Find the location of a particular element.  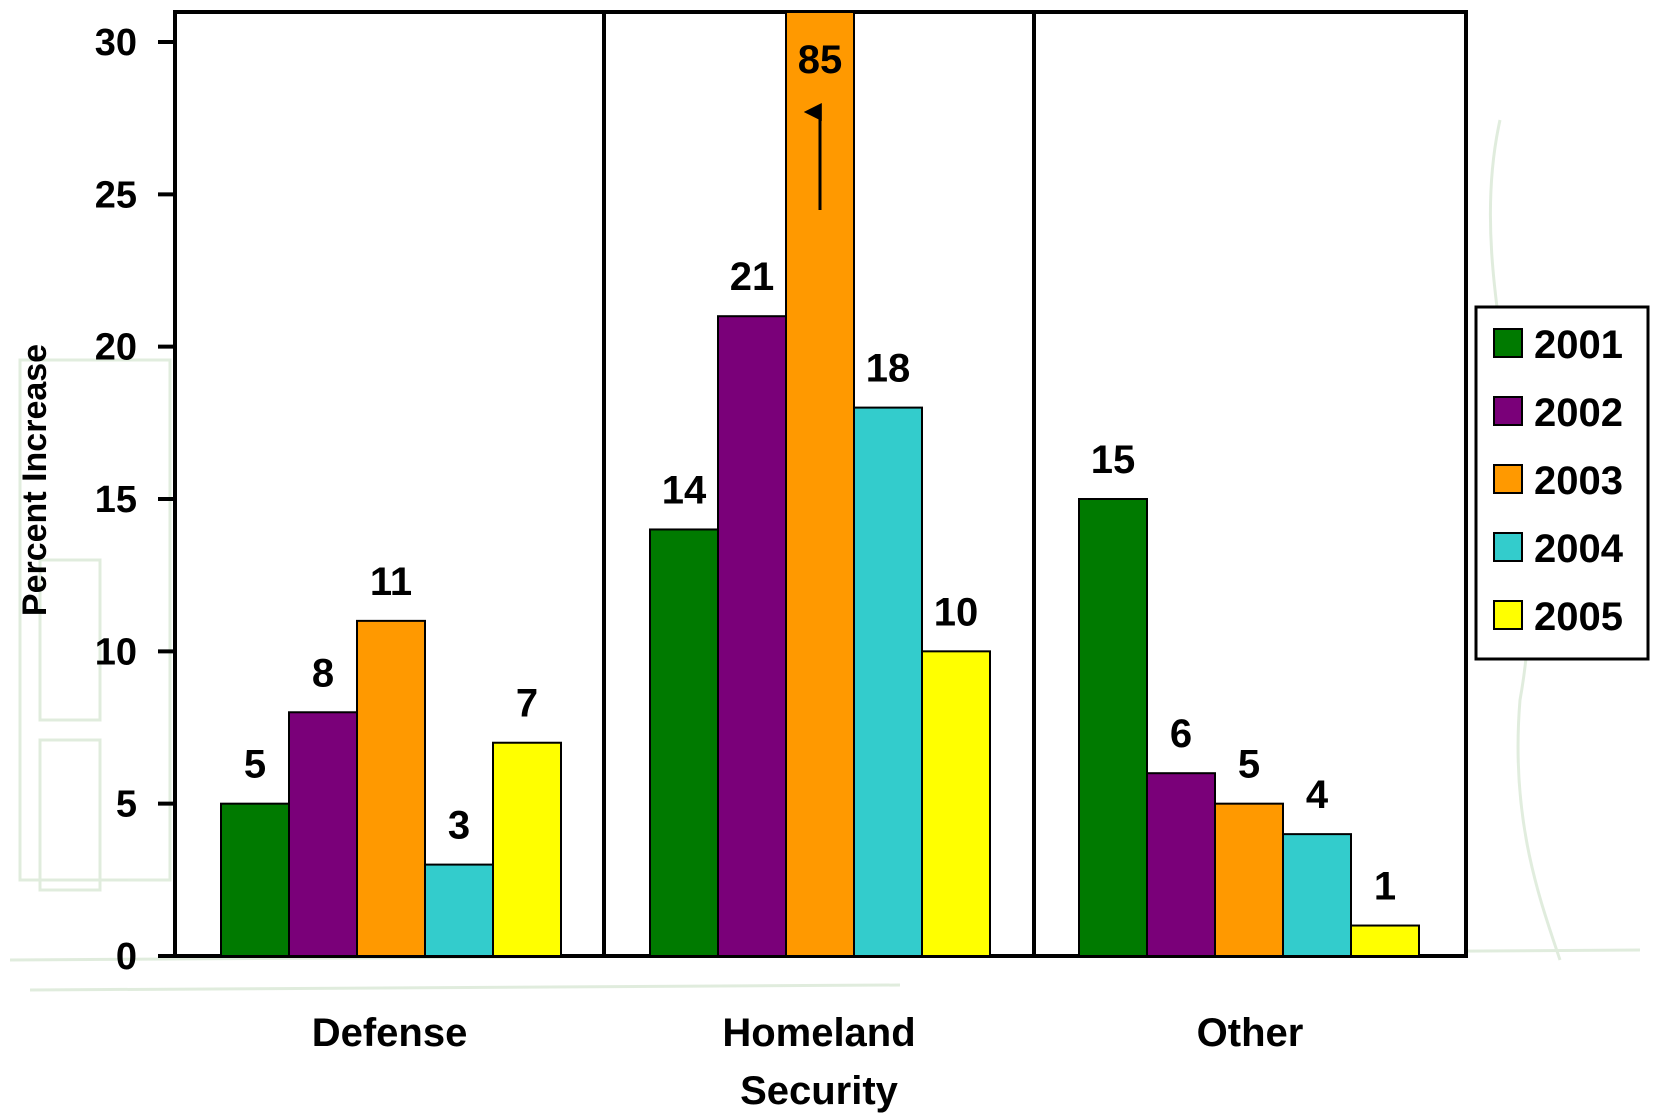

legend-label: 2001 is located at coordinates (1578, 345).